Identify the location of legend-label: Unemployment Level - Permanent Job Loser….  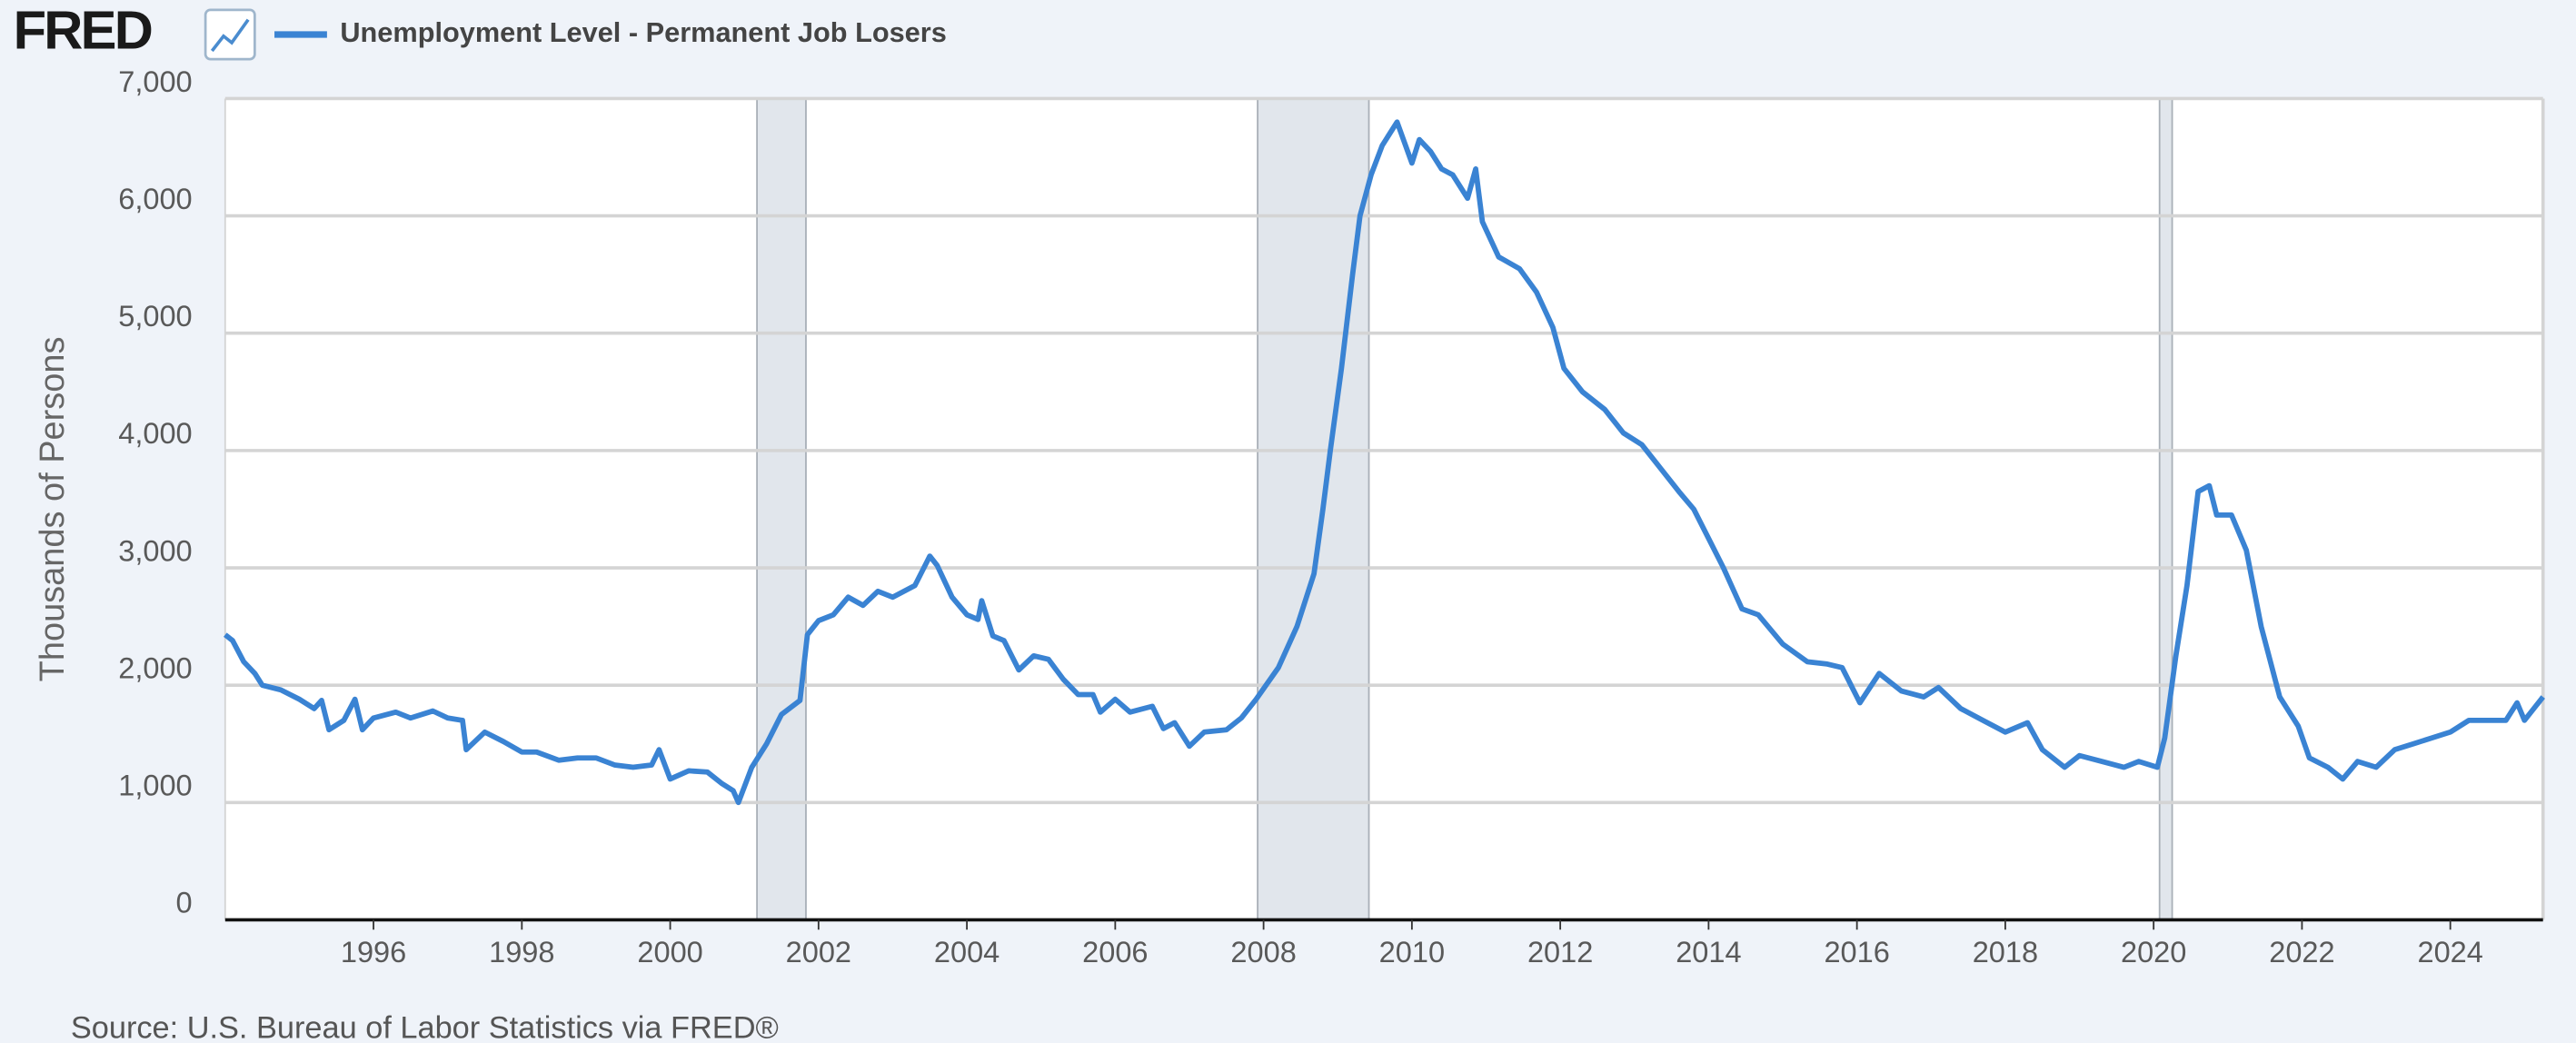
(643, 32).